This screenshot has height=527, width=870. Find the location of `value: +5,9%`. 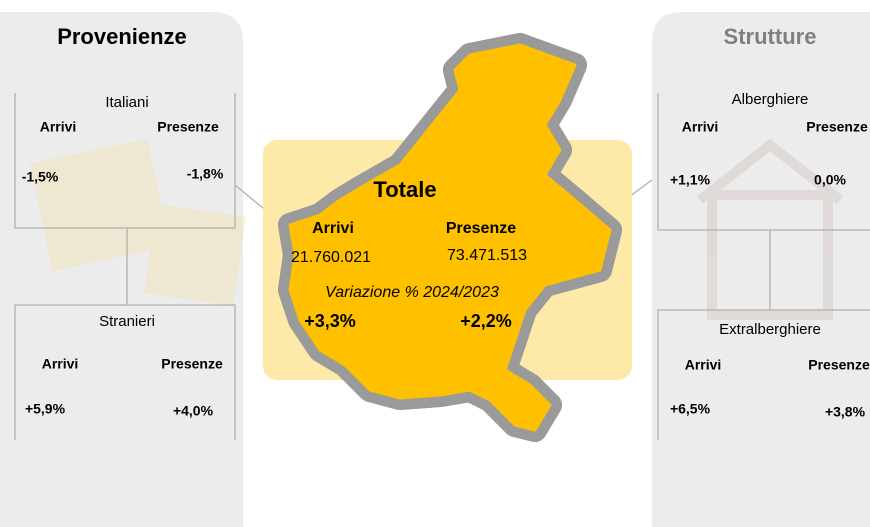

value: +5,9% is located at coordinates (45, 409).